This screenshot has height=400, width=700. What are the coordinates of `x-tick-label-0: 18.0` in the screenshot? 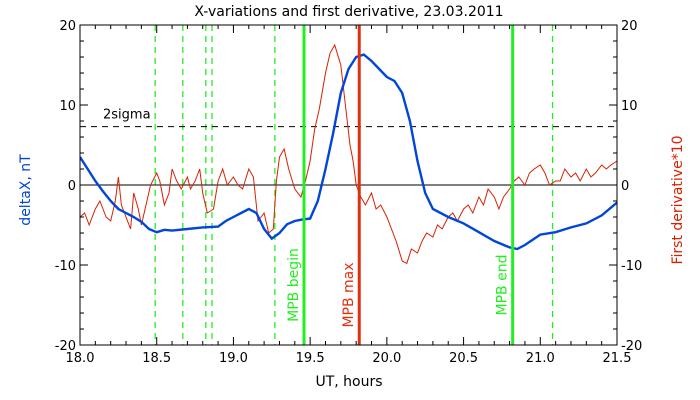 It's located at (80, 358).